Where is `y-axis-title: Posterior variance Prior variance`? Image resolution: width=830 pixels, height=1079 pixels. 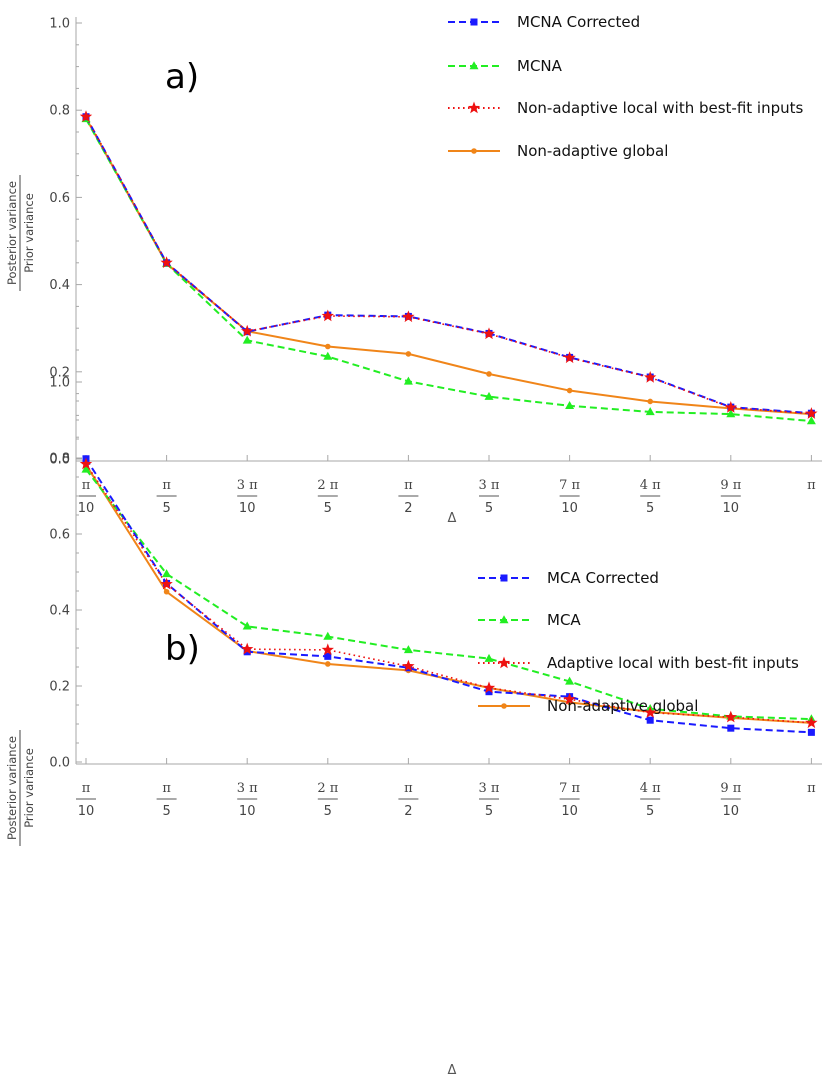 y-axis-title: Posterior variance Prior variance is located at coordinates (20, 788).